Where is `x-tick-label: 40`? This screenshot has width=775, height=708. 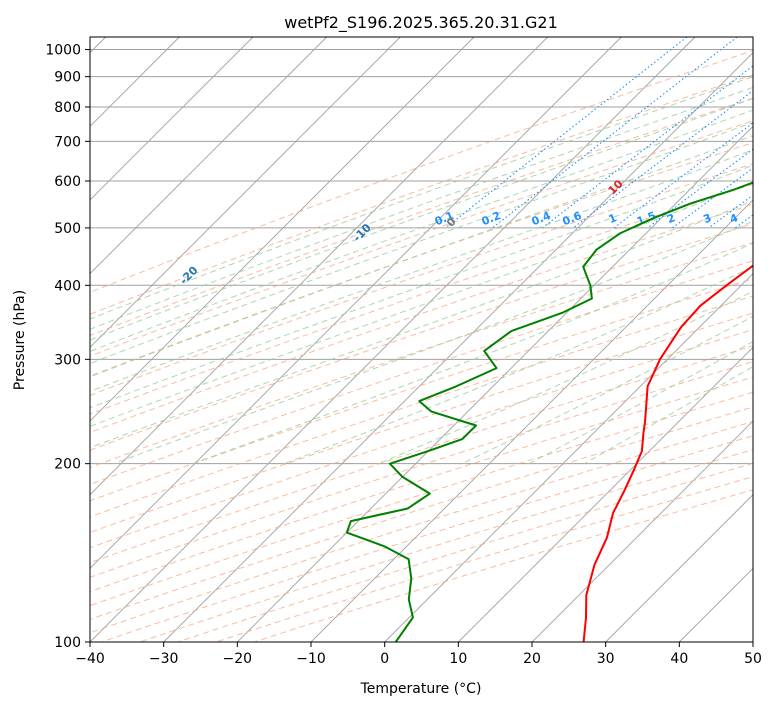
x-tick-label: 40 is located at coordinates (679, 659).